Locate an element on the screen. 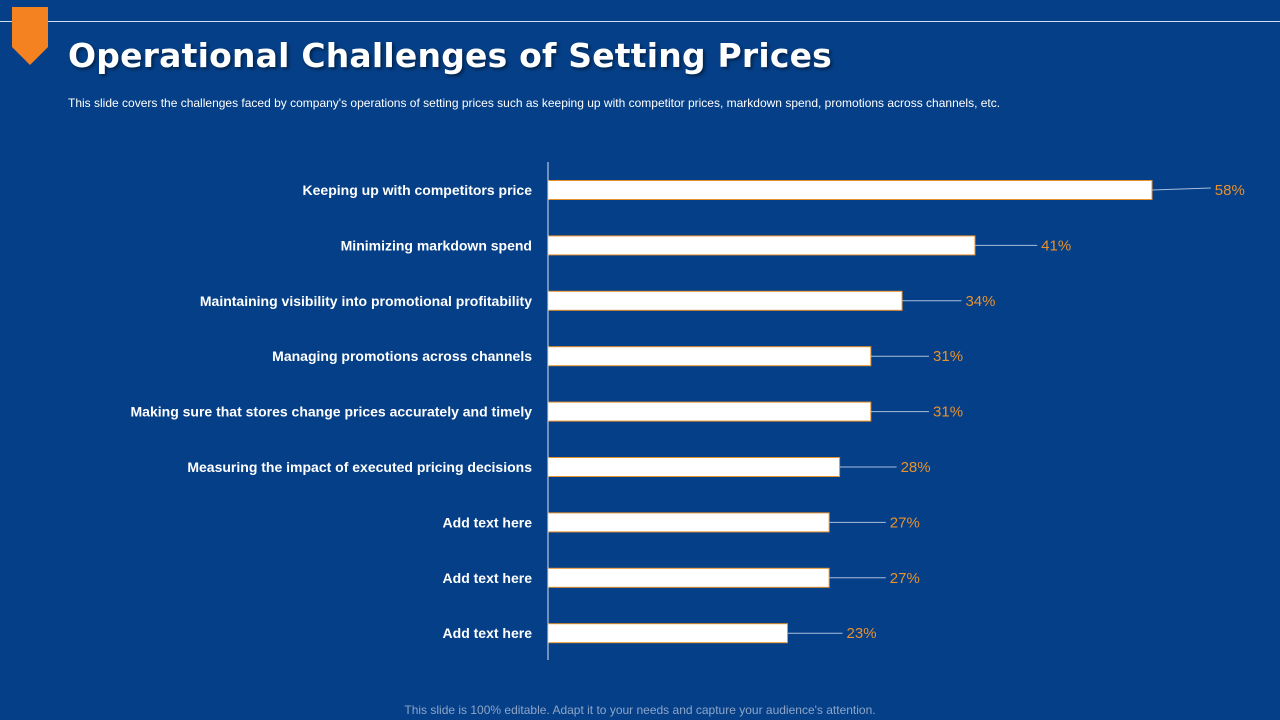 The image size is (1280, 720). value-label-7: 27% is located at coordinates (905, 522).